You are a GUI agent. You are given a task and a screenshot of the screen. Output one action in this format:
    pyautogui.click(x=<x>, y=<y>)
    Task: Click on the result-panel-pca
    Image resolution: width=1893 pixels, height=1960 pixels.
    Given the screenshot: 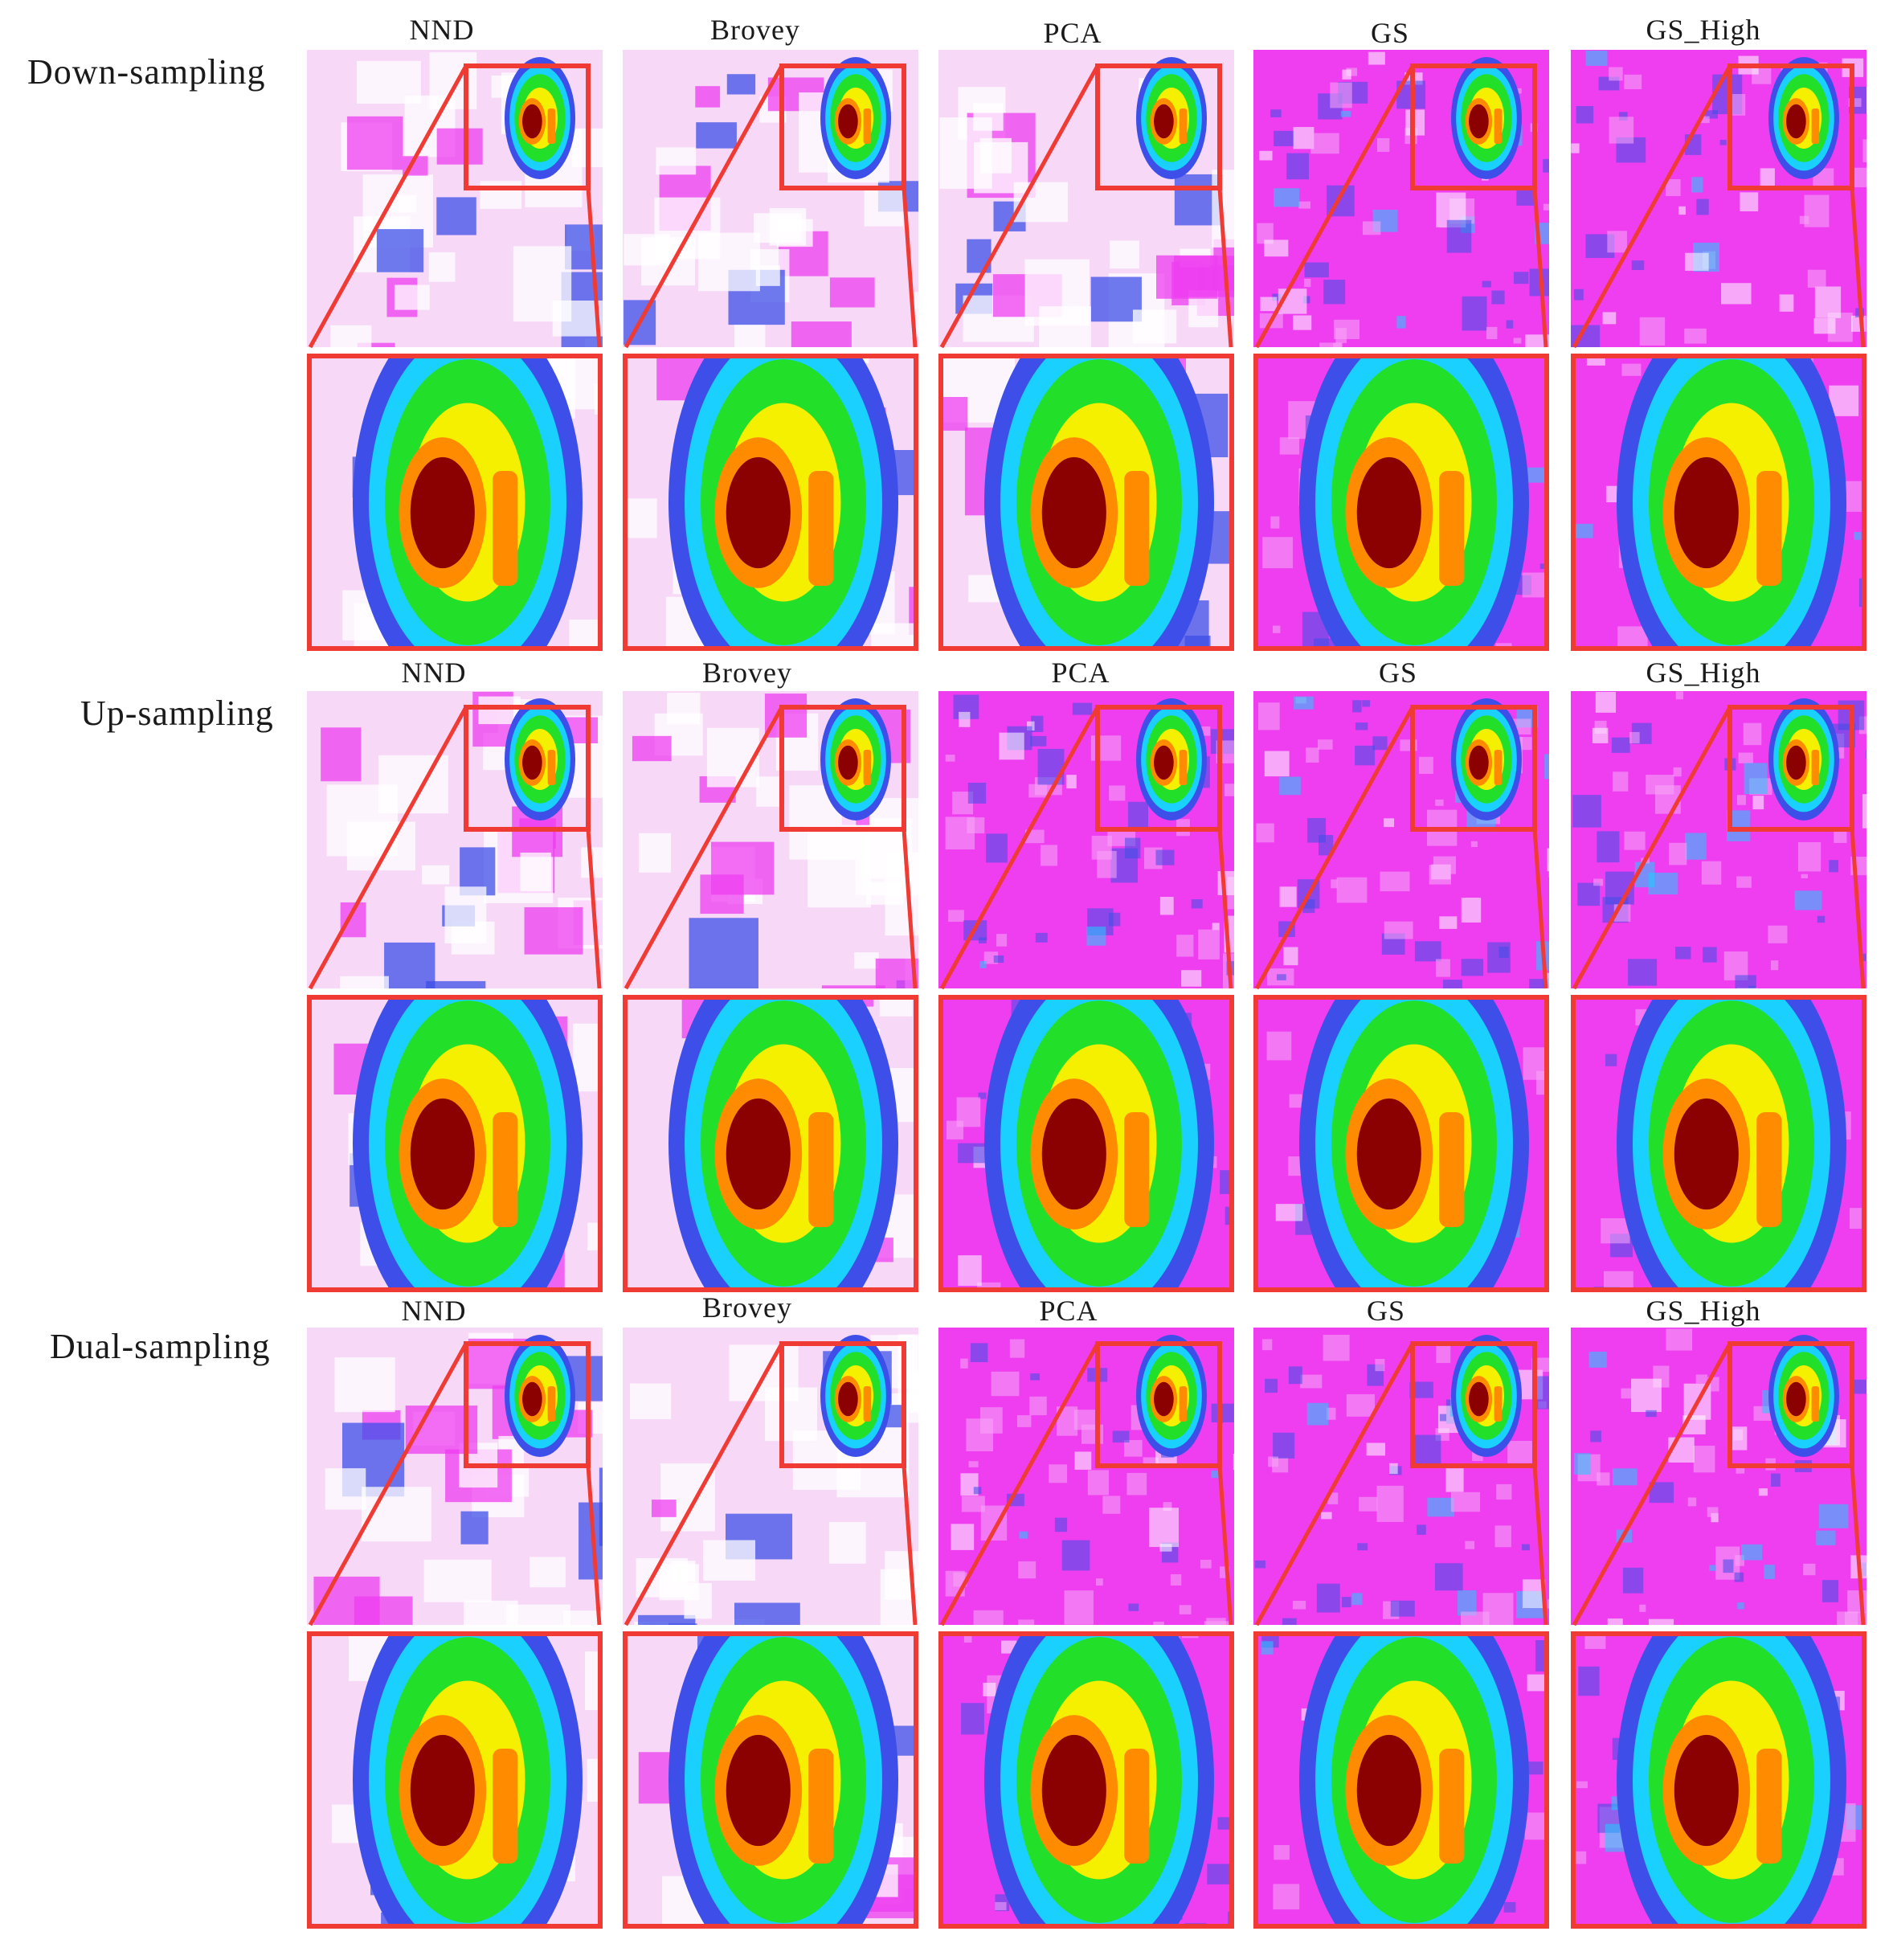 What is the action you would take?
    pyautogui.click(x=1086, y=350)
    